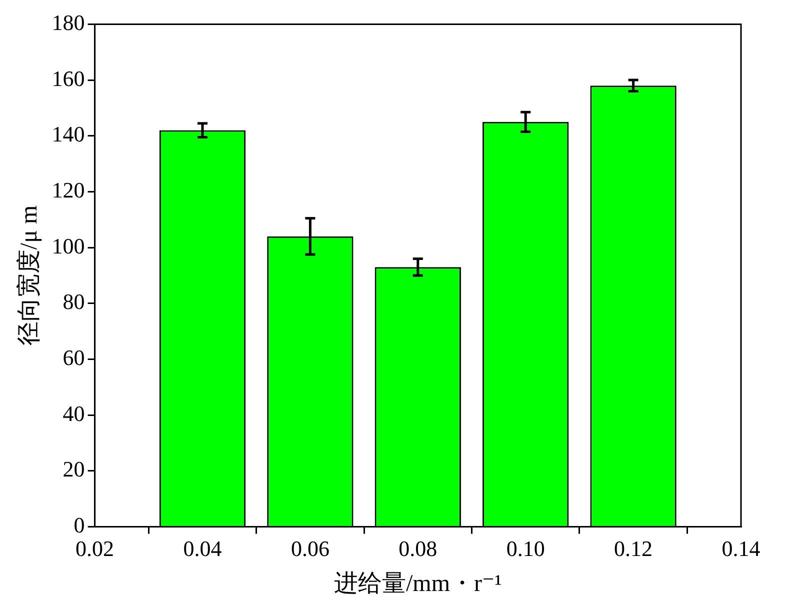 This screenshot has width=789, height=611. What do you see at coordinates (79, 525) in the screenshot?
I see `y-tick-label: 0` at bounding box center [79, 525].